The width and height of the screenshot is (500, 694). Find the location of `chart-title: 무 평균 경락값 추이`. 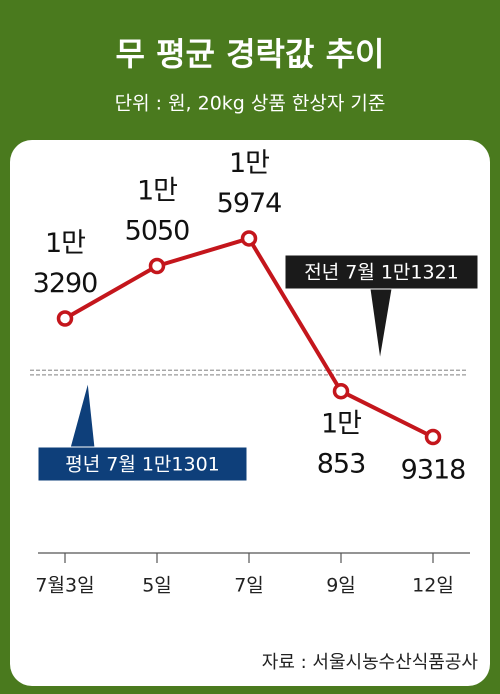

chart-title: 무 평균 경락값 추이 is located at coordinates (250, 54).